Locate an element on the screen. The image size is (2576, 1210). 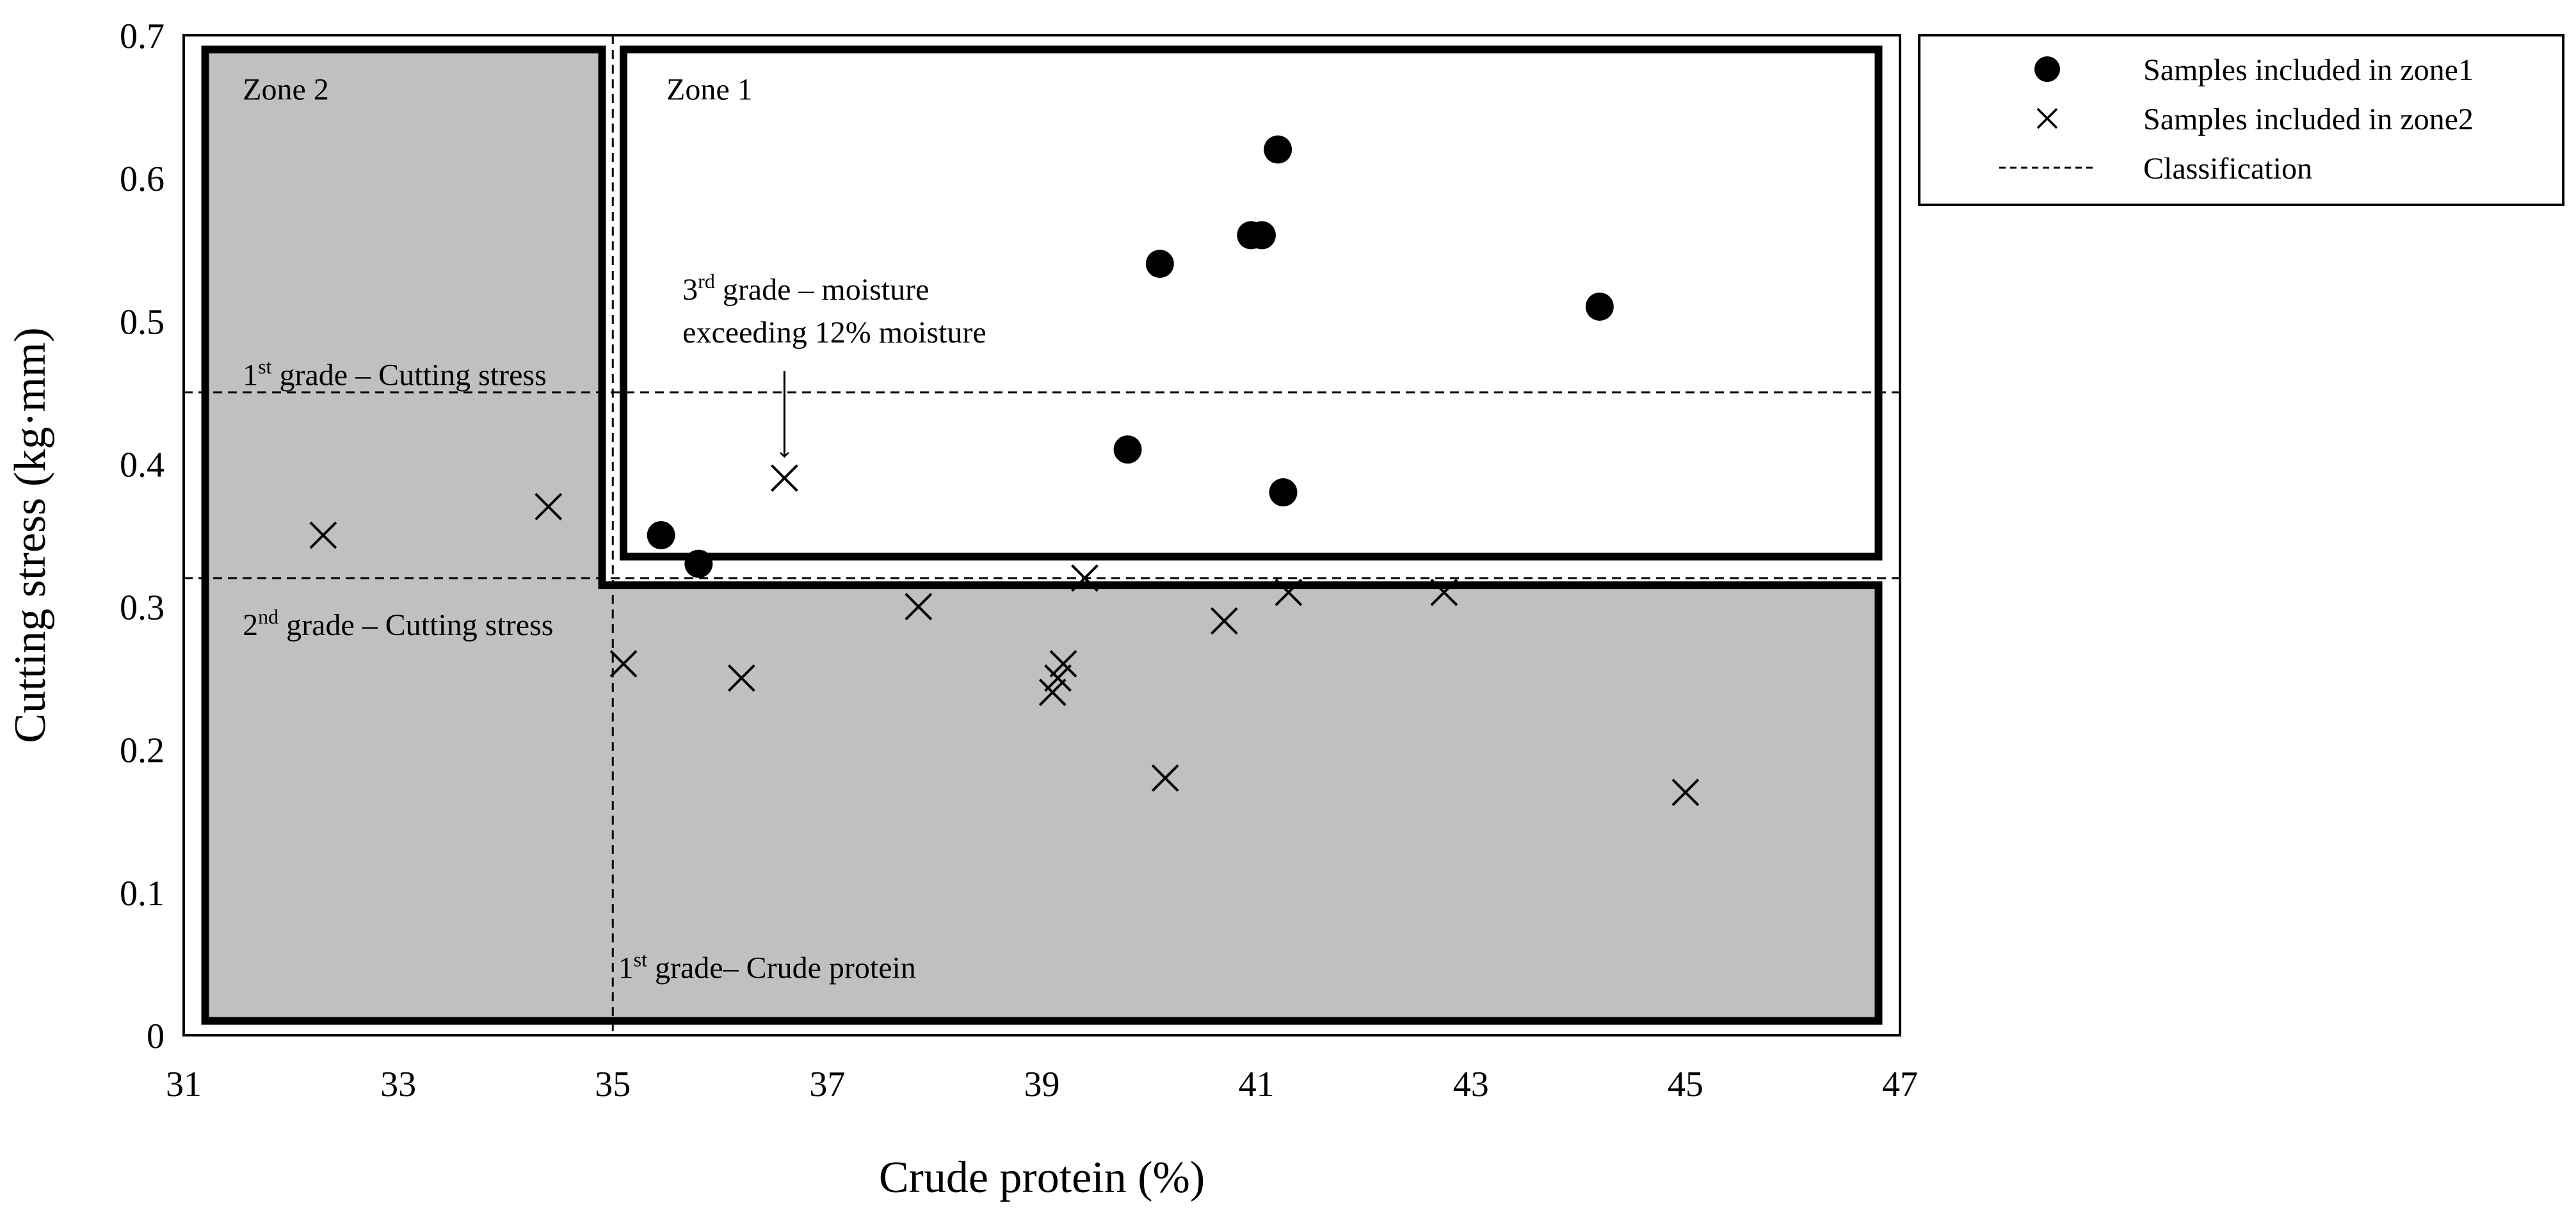
legend-box is located at coordinates (2241, 120).